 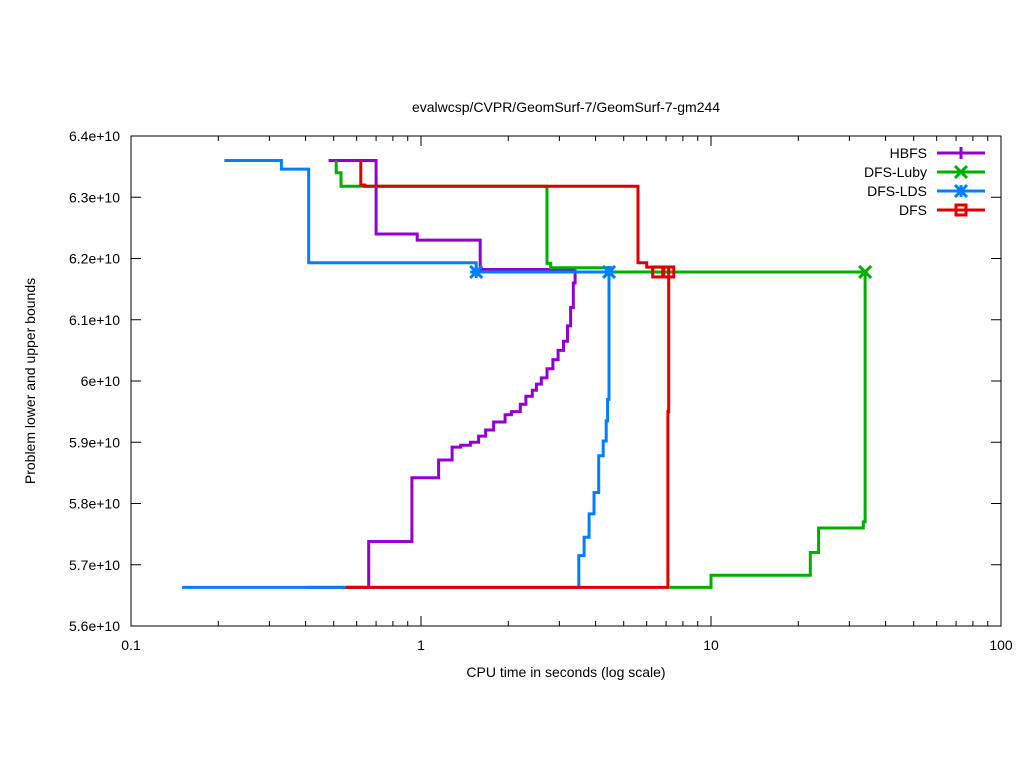 What do you see at coordinates (94, 504) in the screenshot?
I see `y-tick-label: 5.8e+10` at bounding box center [94, 504].